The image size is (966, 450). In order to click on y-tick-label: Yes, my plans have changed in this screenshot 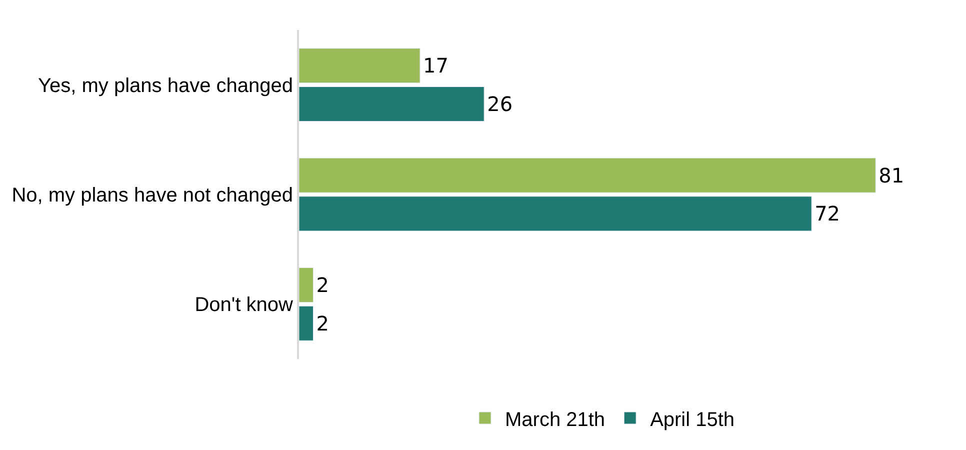, I will do `click(165, 85)`.